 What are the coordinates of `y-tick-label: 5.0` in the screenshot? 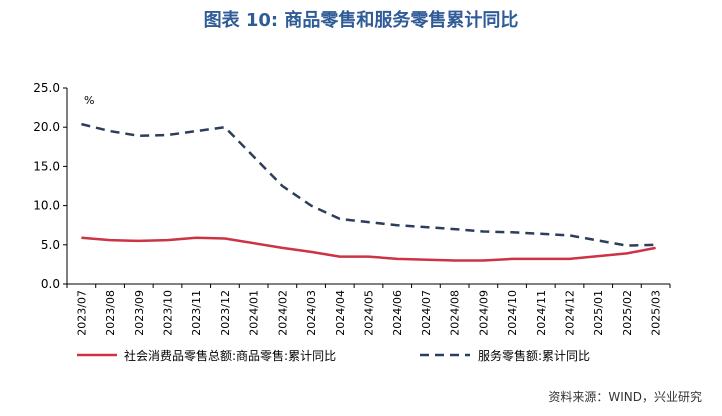 It's located at (50, 245).